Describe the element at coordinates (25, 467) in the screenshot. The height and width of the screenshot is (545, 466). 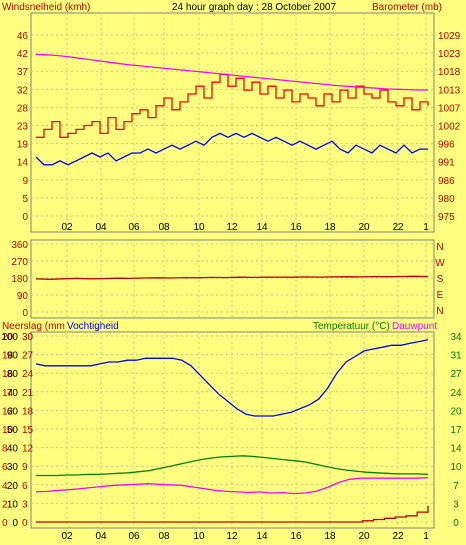
I see `rain-tick-label-2: 9` at that location.